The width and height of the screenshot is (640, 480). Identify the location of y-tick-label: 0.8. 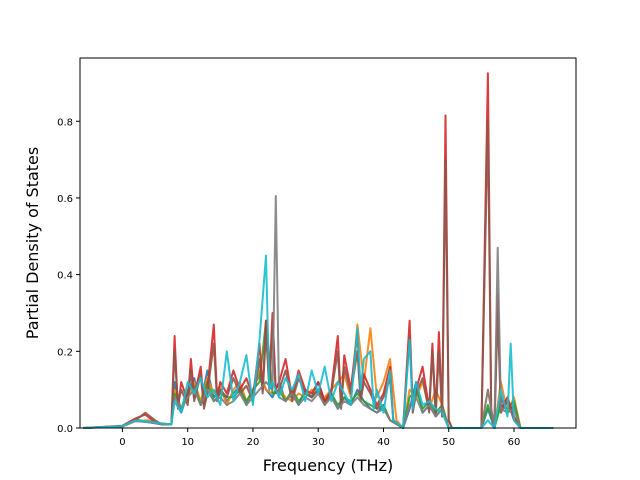
(65, 122).